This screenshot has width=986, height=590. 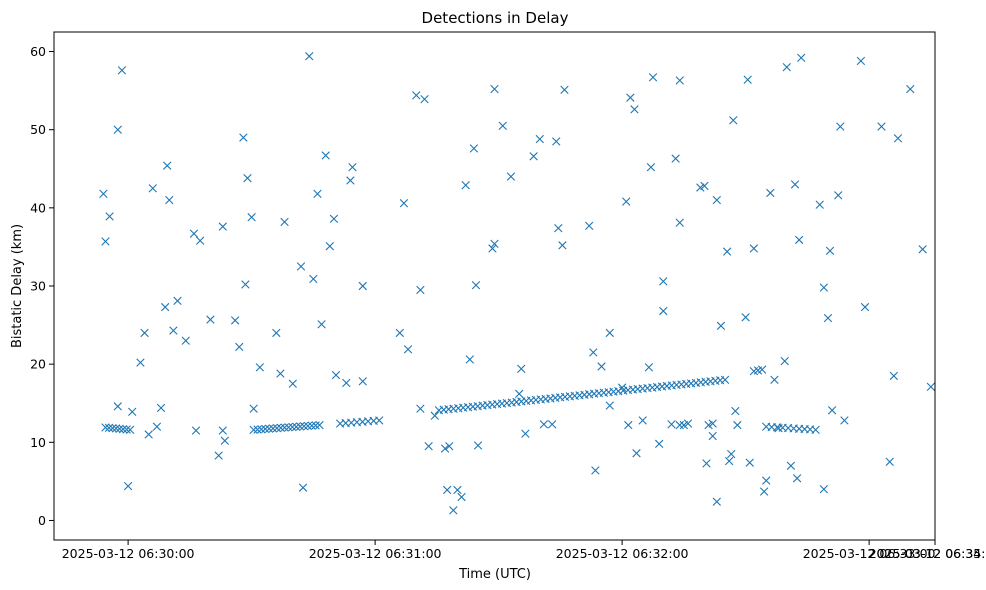 I want to click on y-tick-label: 10, so click(x=38, y=442).